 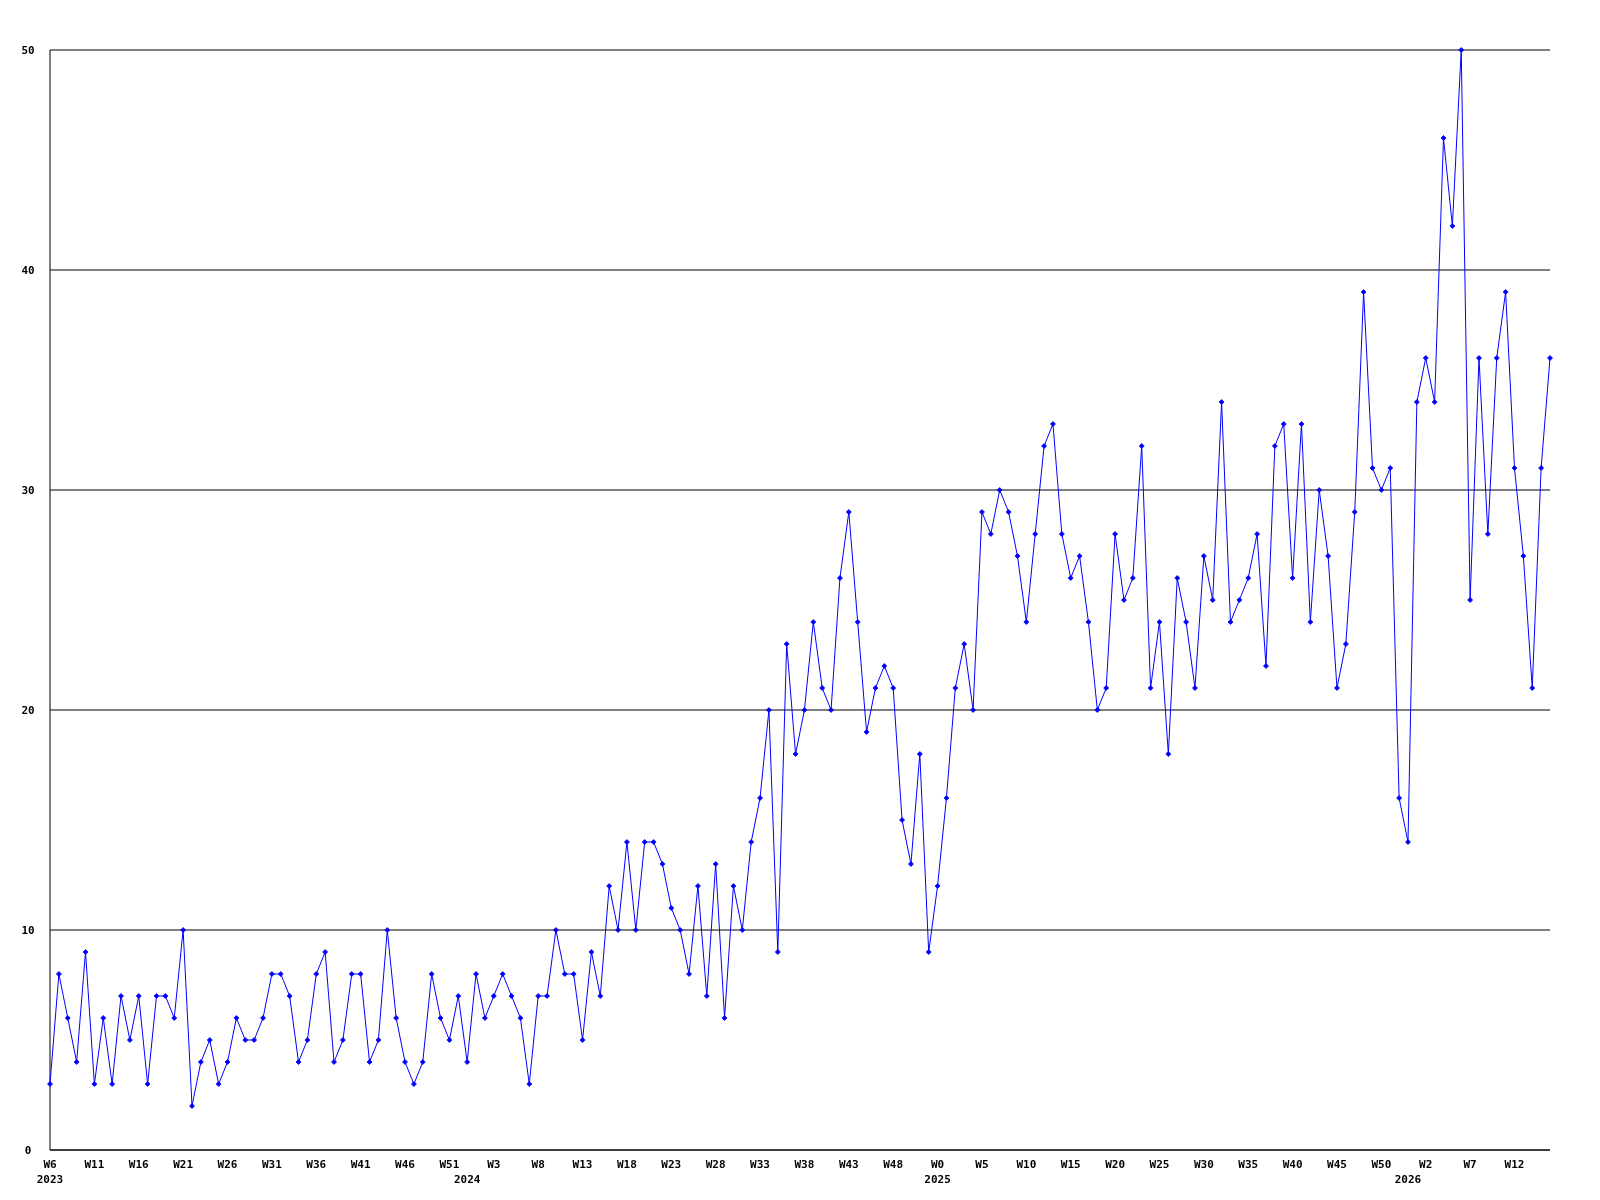 What do you see at coordinates (405, 1164) in the screenshot?
I see `x-tick-label: W46` at bounding box center [405, 1164].